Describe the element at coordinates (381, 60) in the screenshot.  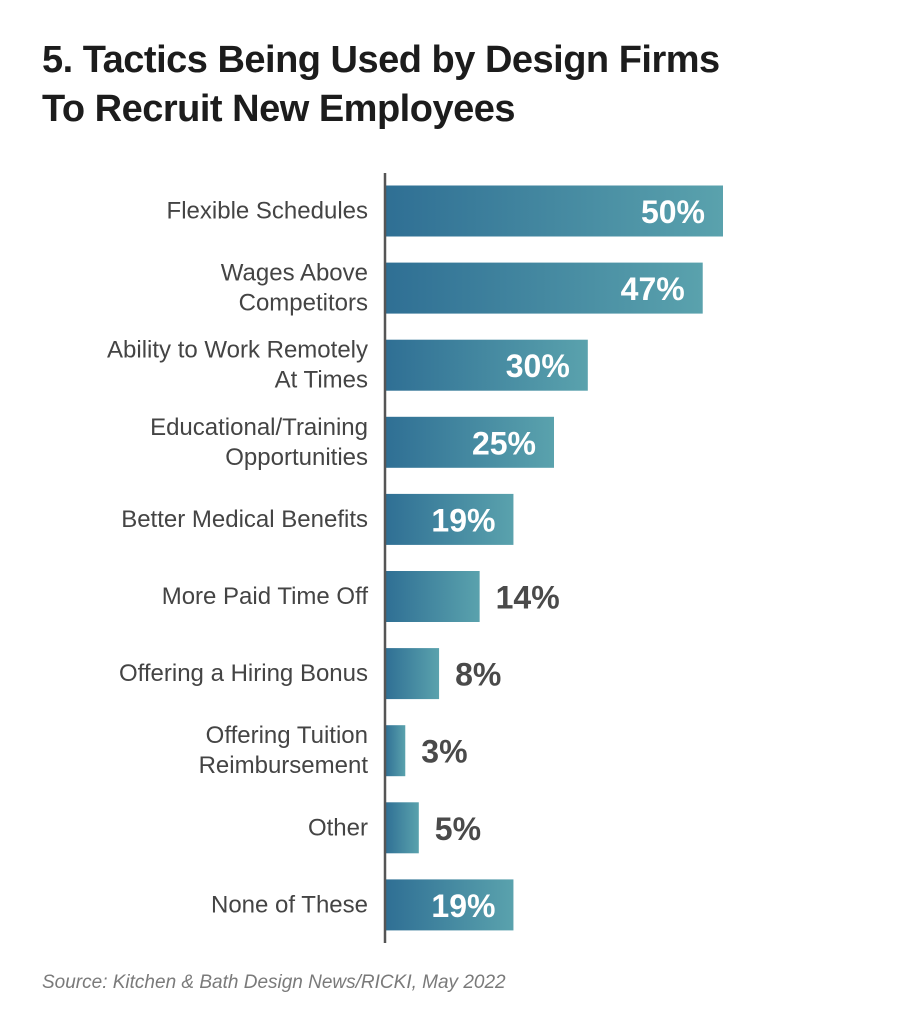
I see `chart-title-line-1: 5. Tactics Being Used by Design Firms` at that location.